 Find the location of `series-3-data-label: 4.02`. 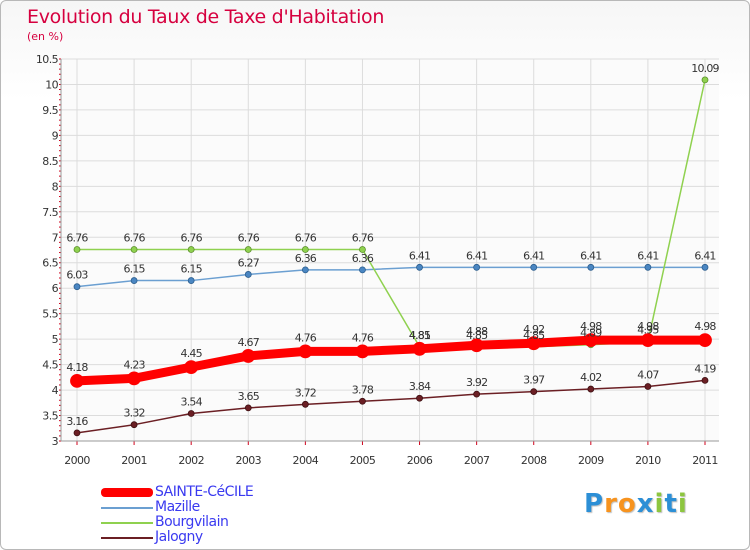

series-3-data-label: 4.02 is located at coordinates (590, 377).